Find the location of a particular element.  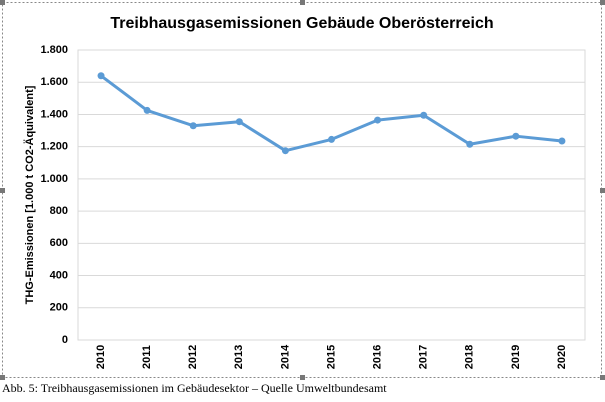

x-tick-label: 2018 is located at coordinates (470, 357).